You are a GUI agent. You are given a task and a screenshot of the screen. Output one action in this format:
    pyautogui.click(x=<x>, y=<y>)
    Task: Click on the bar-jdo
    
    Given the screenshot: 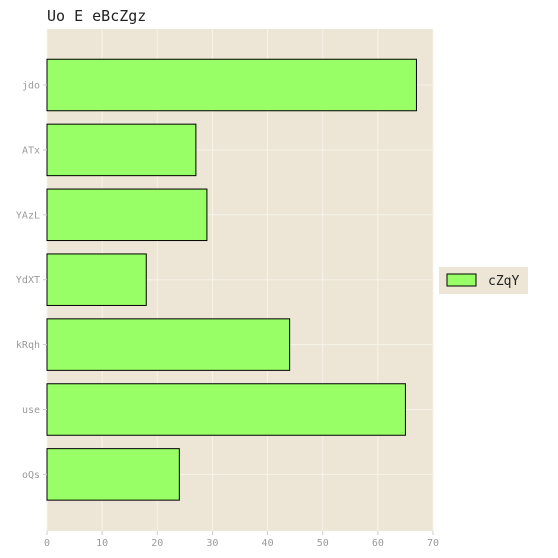 What is the action you would take?
    pyautogui.click(x=231, y=85)
    